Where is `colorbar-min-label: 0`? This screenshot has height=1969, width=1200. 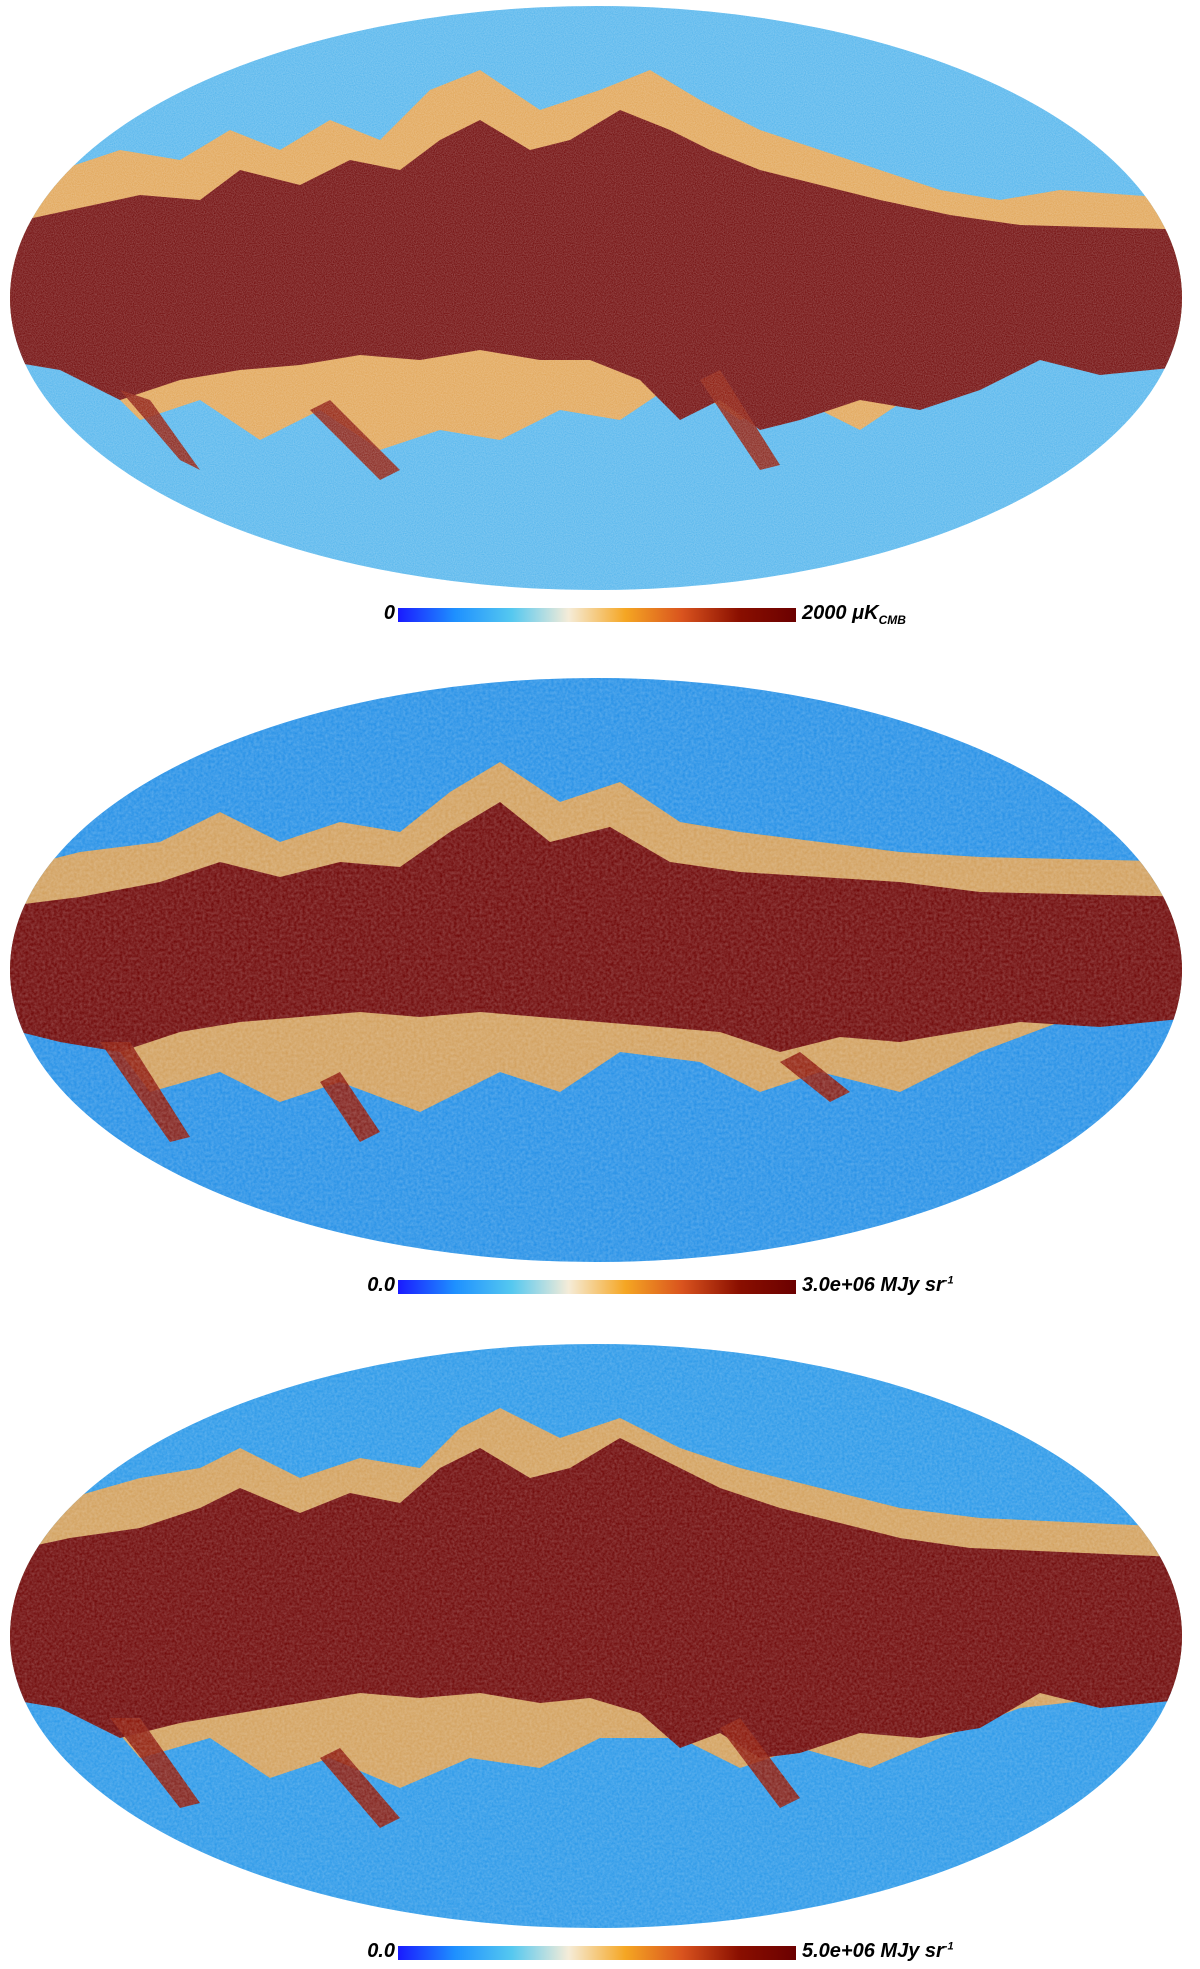 colorbar-min-label: 0 is located at coordinates (389, 613).